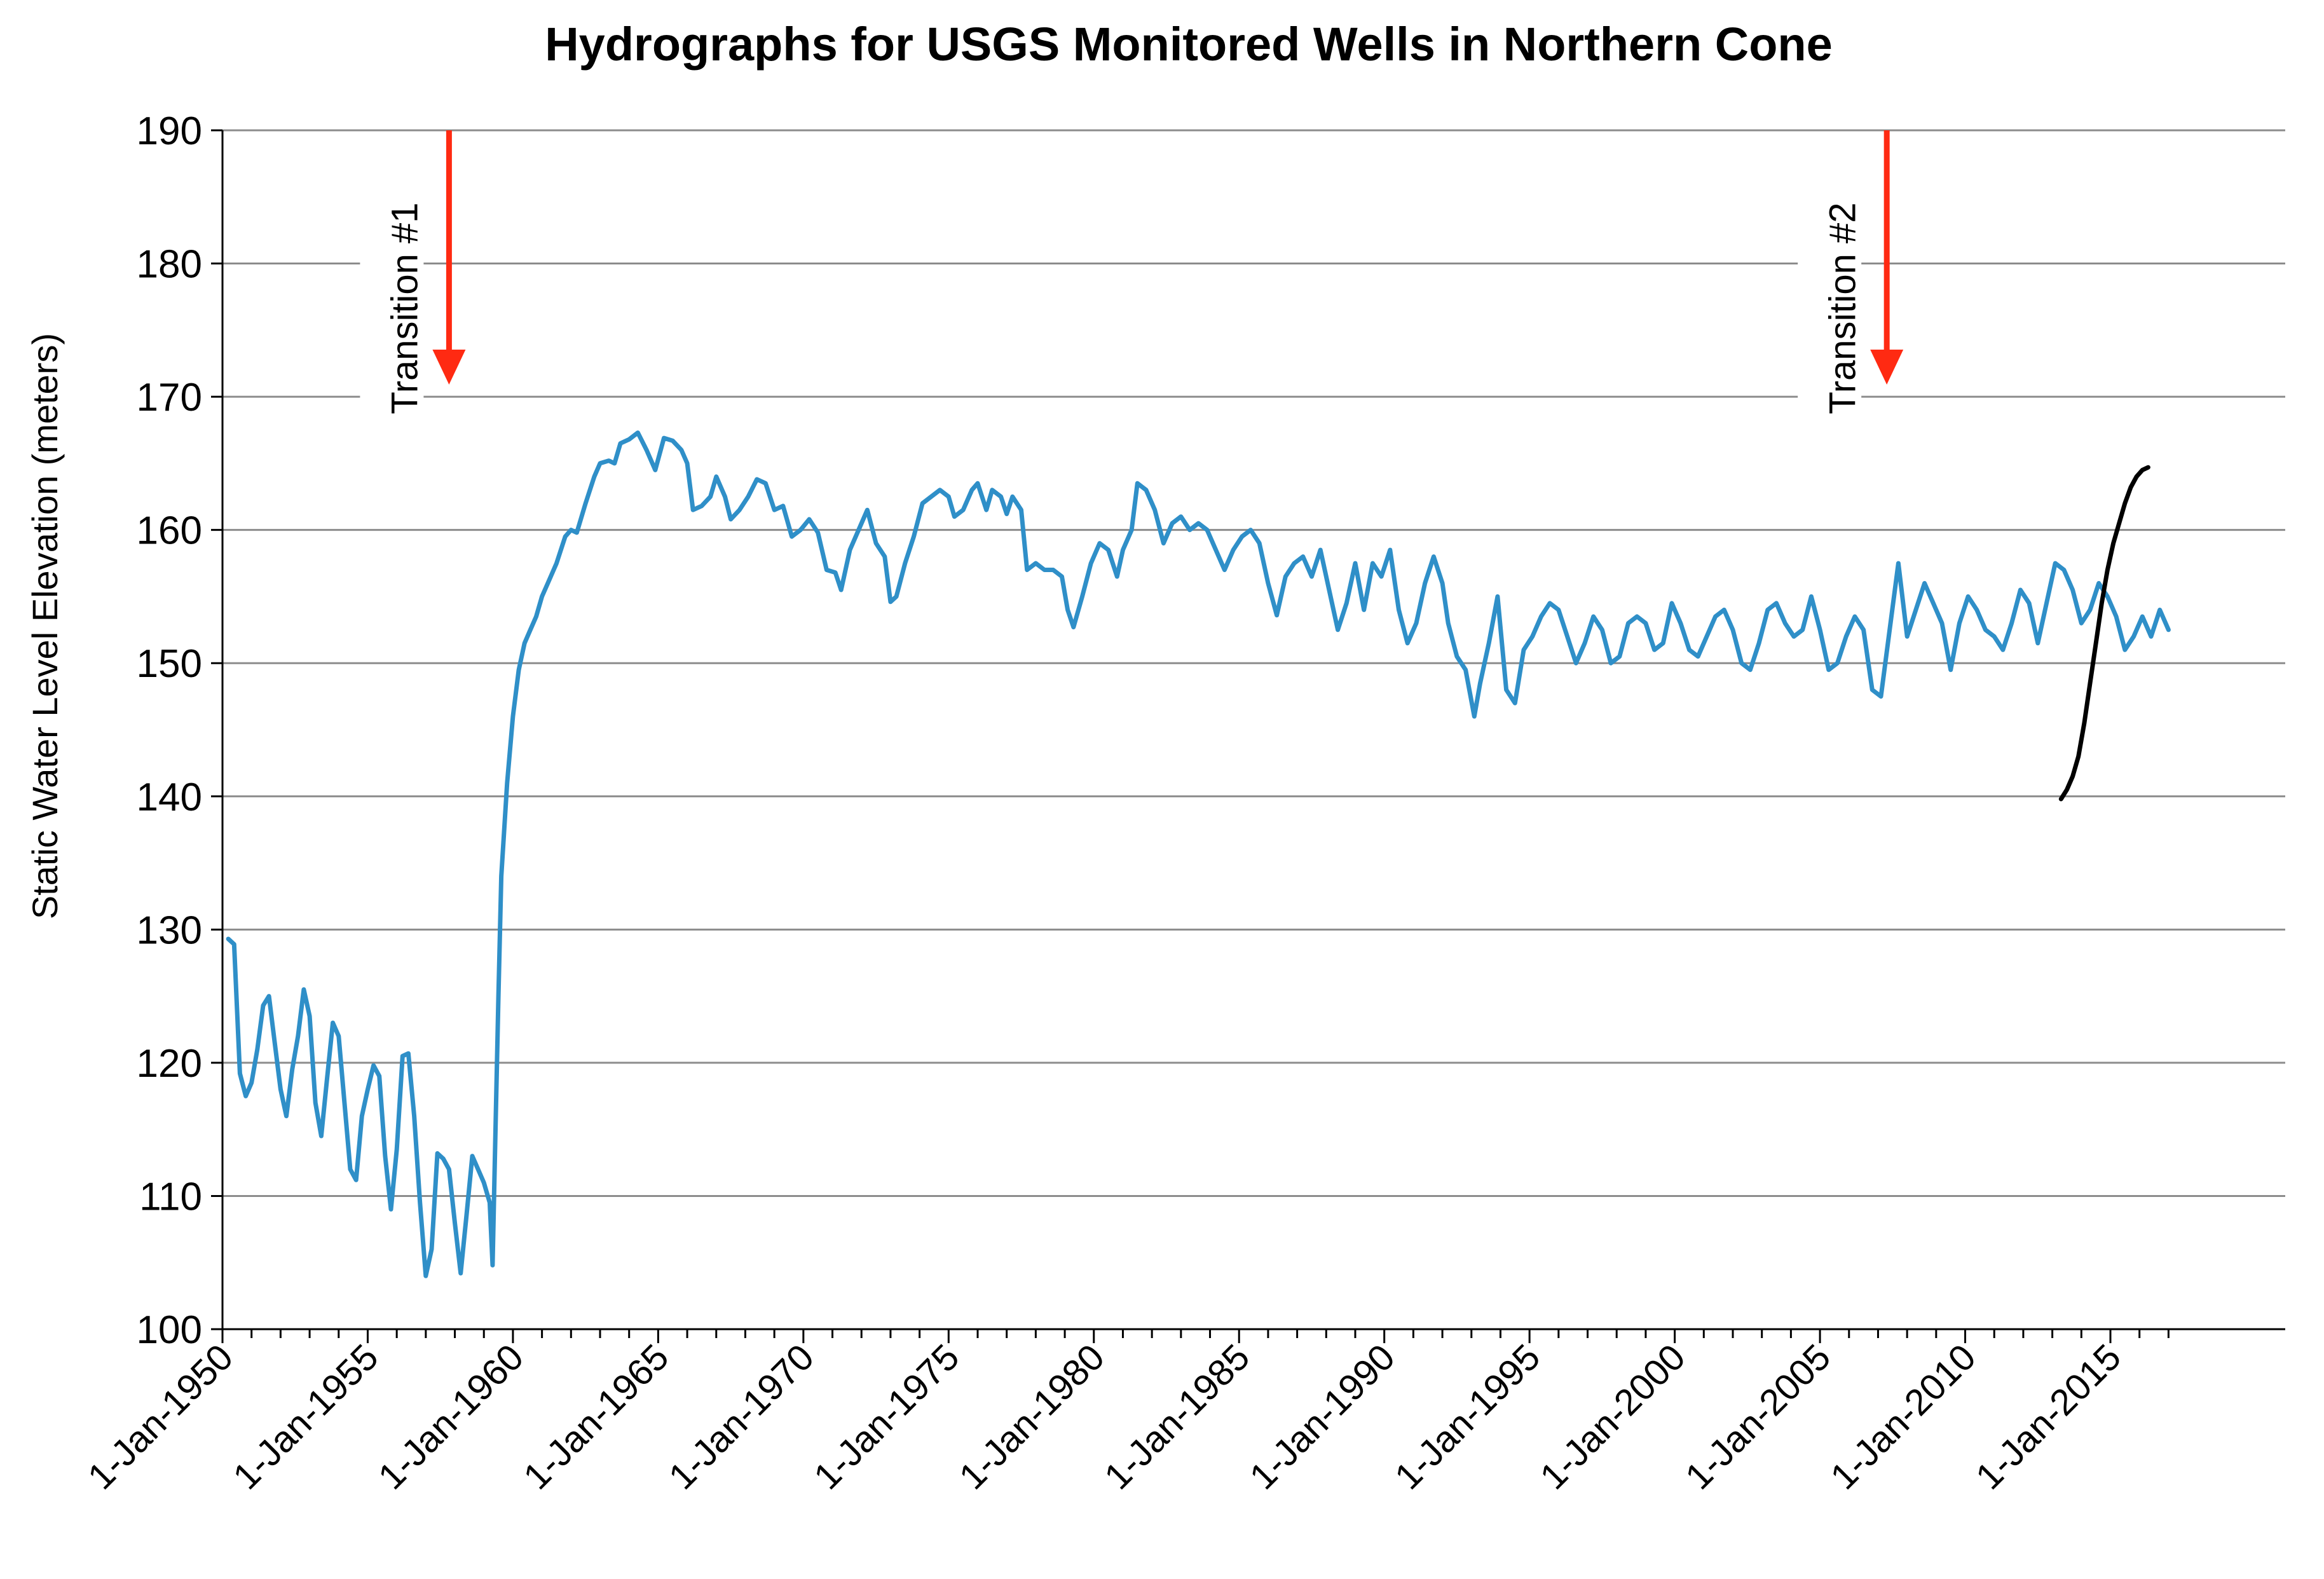 This screenshot has width=2324, height=1579. Describe the element at coordinates (169, 531) in the screenshot. I see `y-tick-label: 160` at that location.